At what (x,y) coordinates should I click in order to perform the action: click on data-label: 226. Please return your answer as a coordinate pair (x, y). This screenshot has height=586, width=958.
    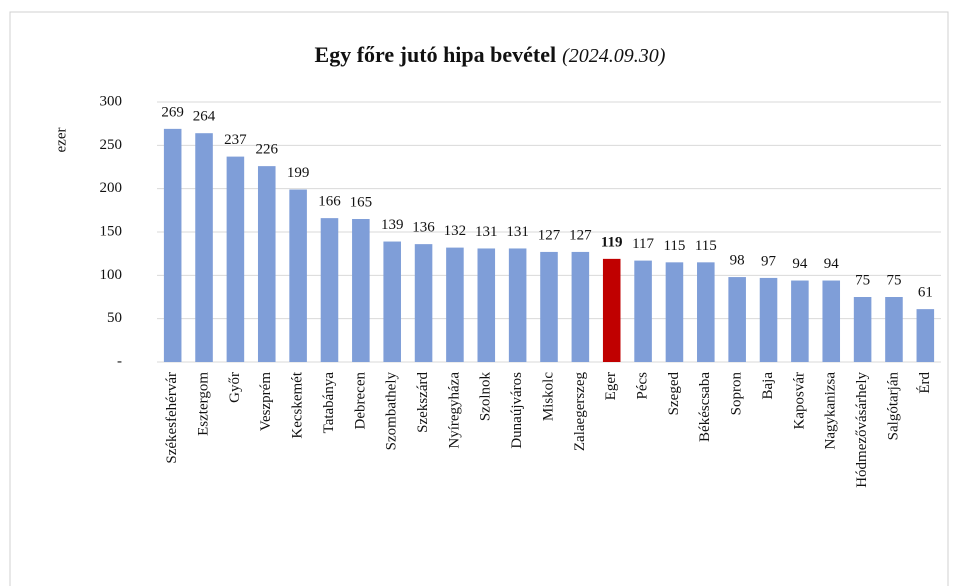
    Looking at the image, I should click on (267, 150).